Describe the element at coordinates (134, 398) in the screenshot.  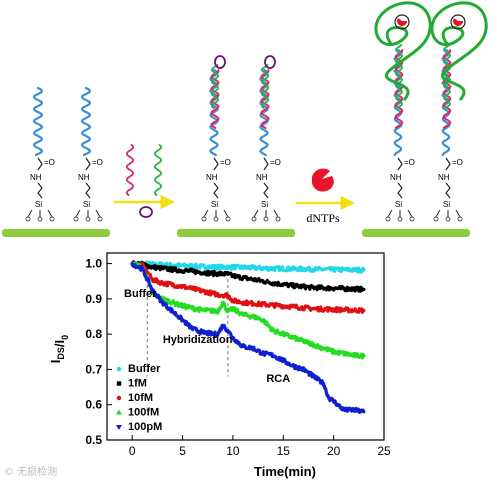
I see `legend-item: 10fM` at that location.